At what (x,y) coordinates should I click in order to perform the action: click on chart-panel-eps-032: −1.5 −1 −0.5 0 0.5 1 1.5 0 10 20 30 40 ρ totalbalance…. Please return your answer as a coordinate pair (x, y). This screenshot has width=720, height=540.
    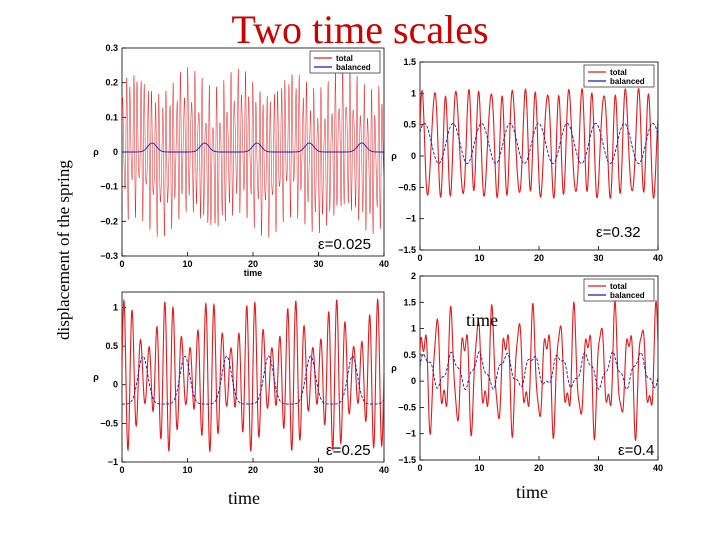
    Looking at the image, I should click on (527, 160).